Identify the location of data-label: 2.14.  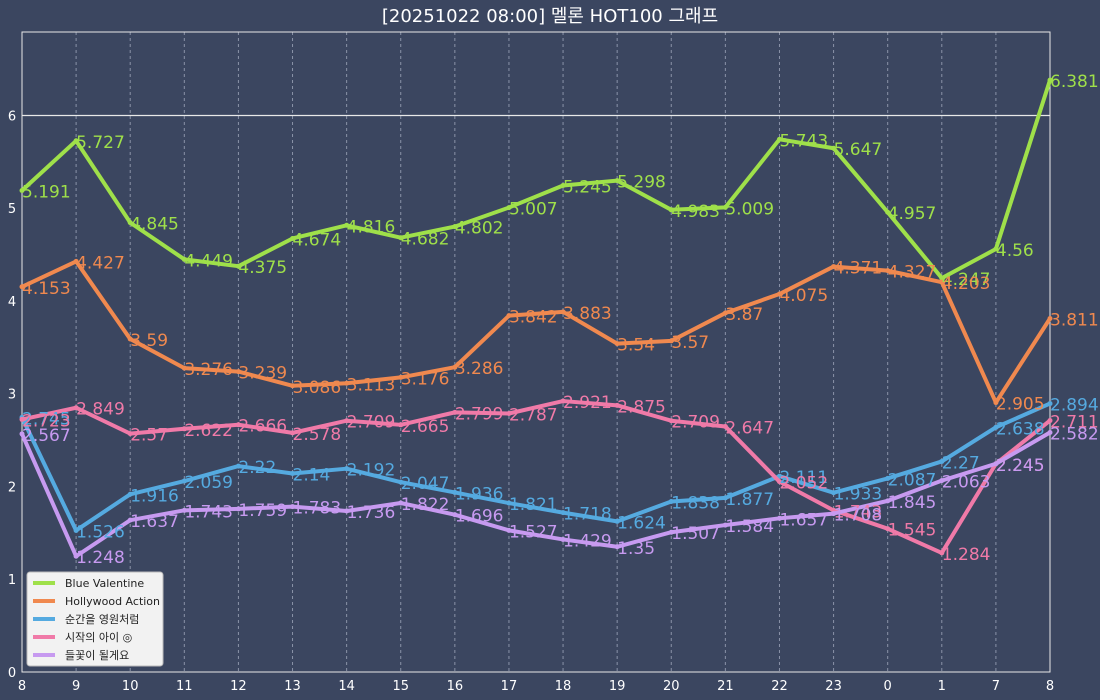
(312, 476).